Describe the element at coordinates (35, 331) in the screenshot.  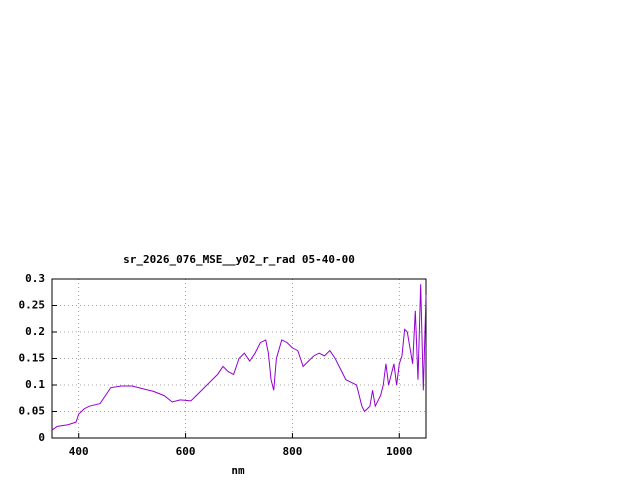
I see `y-tick-label: 0.2` at that location.